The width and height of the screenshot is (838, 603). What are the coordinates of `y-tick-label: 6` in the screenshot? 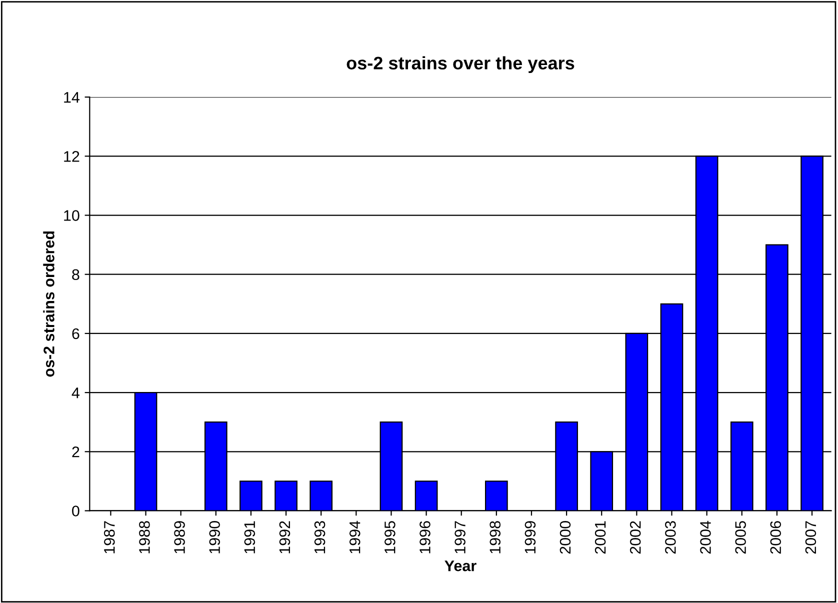 It's located at (76, 334).